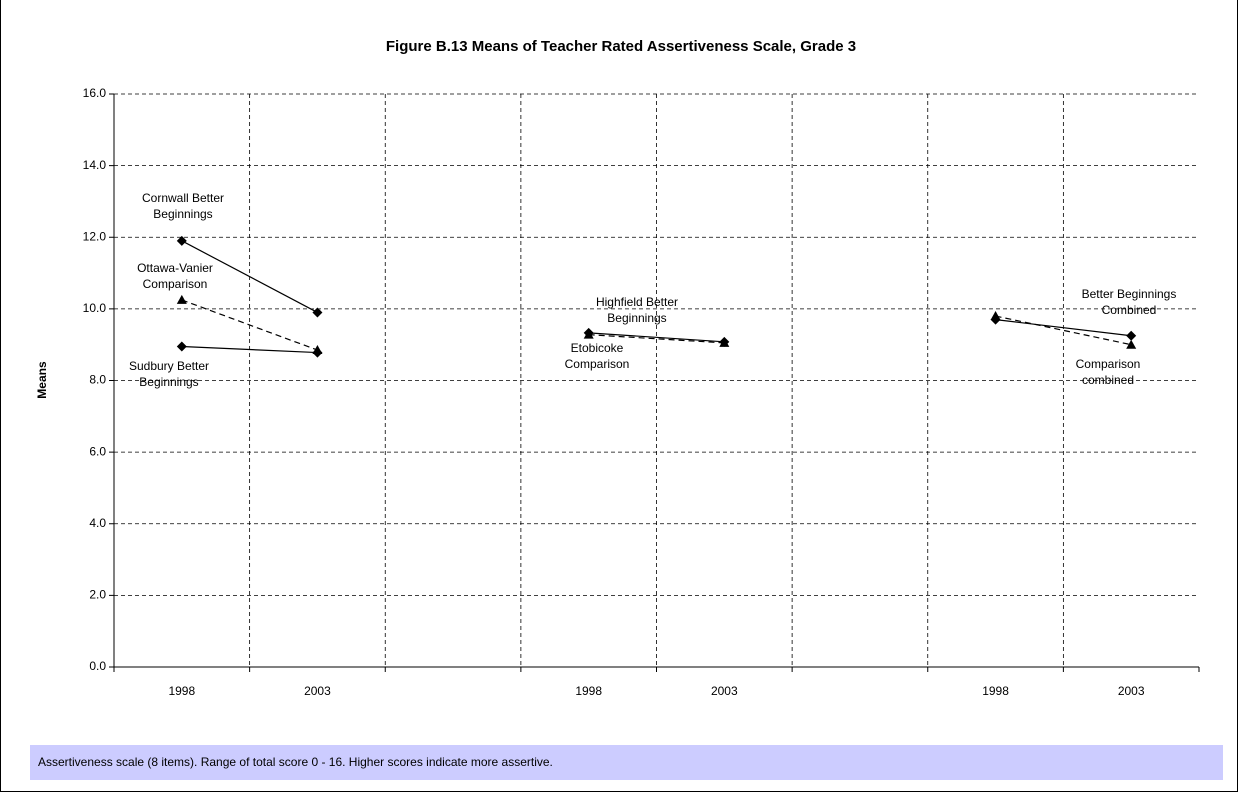 The image size is (1238, 793). I want to click on y-tick-label: 12.0, so click(95, 236).